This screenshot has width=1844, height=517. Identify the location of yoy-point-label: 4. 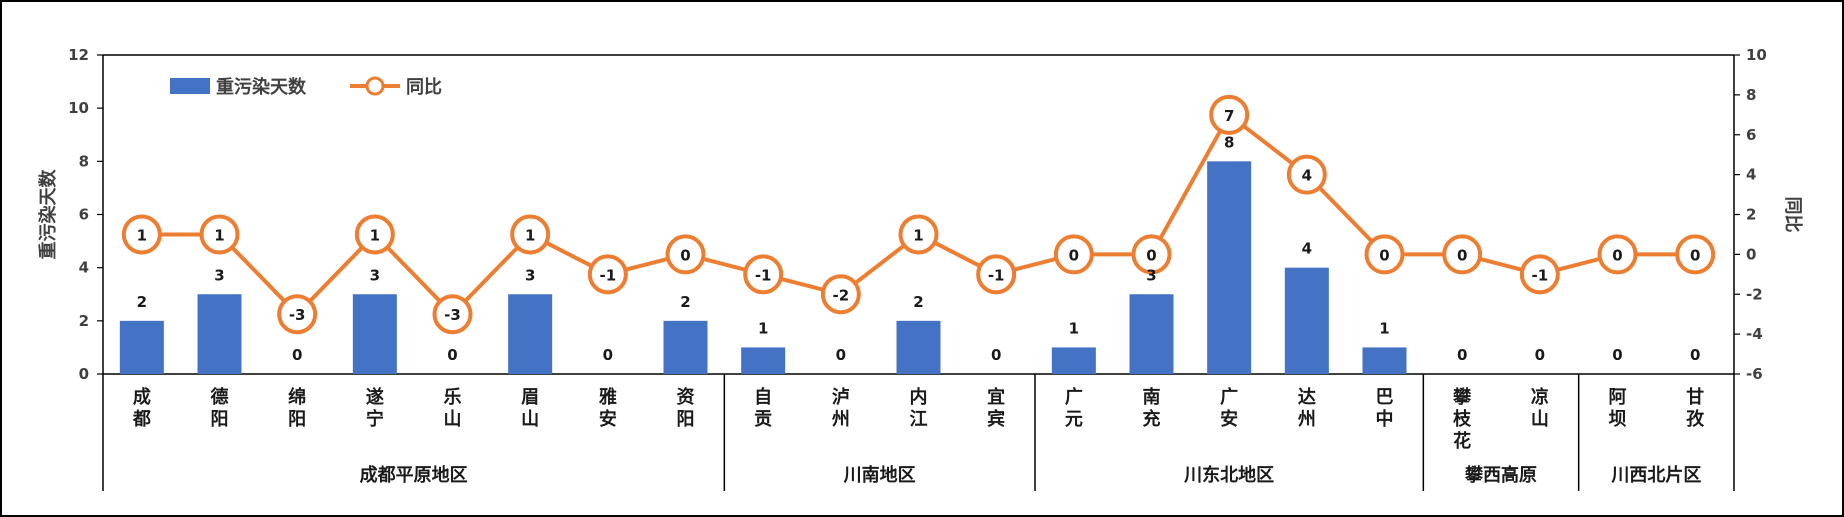
(1307, 176).